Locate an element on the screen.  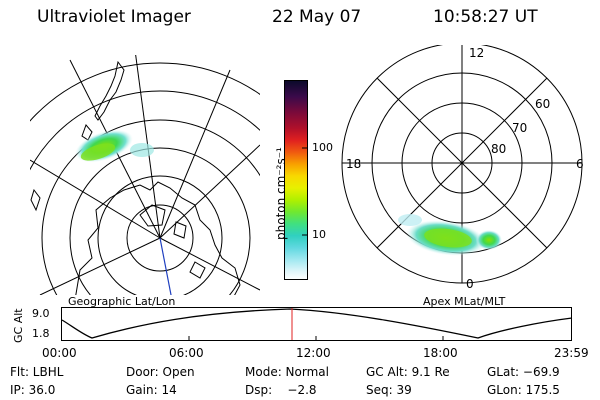
colorbar-tick-100: 100 is located at coordinates (322, 147).